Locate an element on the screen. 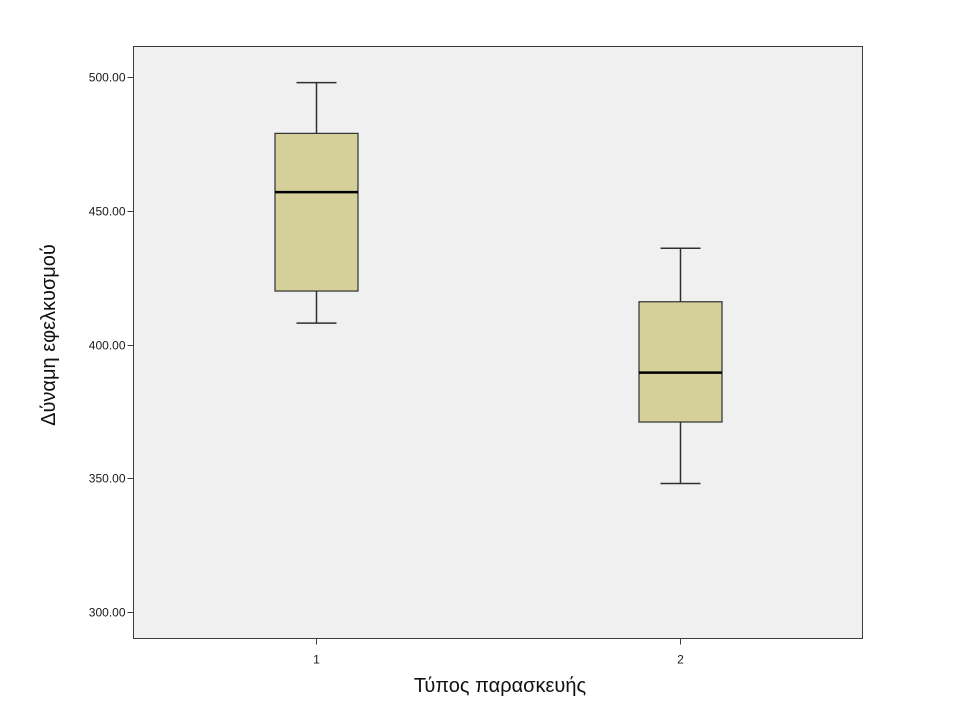  y-tick-label: 350.00 is located at coordinates (107, 479).